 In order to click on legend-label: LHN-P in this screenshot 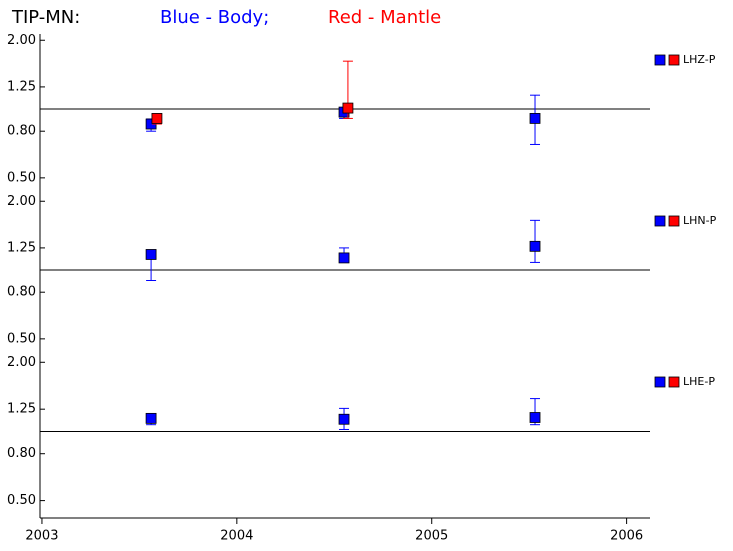, I will do `click(700, 220)`.